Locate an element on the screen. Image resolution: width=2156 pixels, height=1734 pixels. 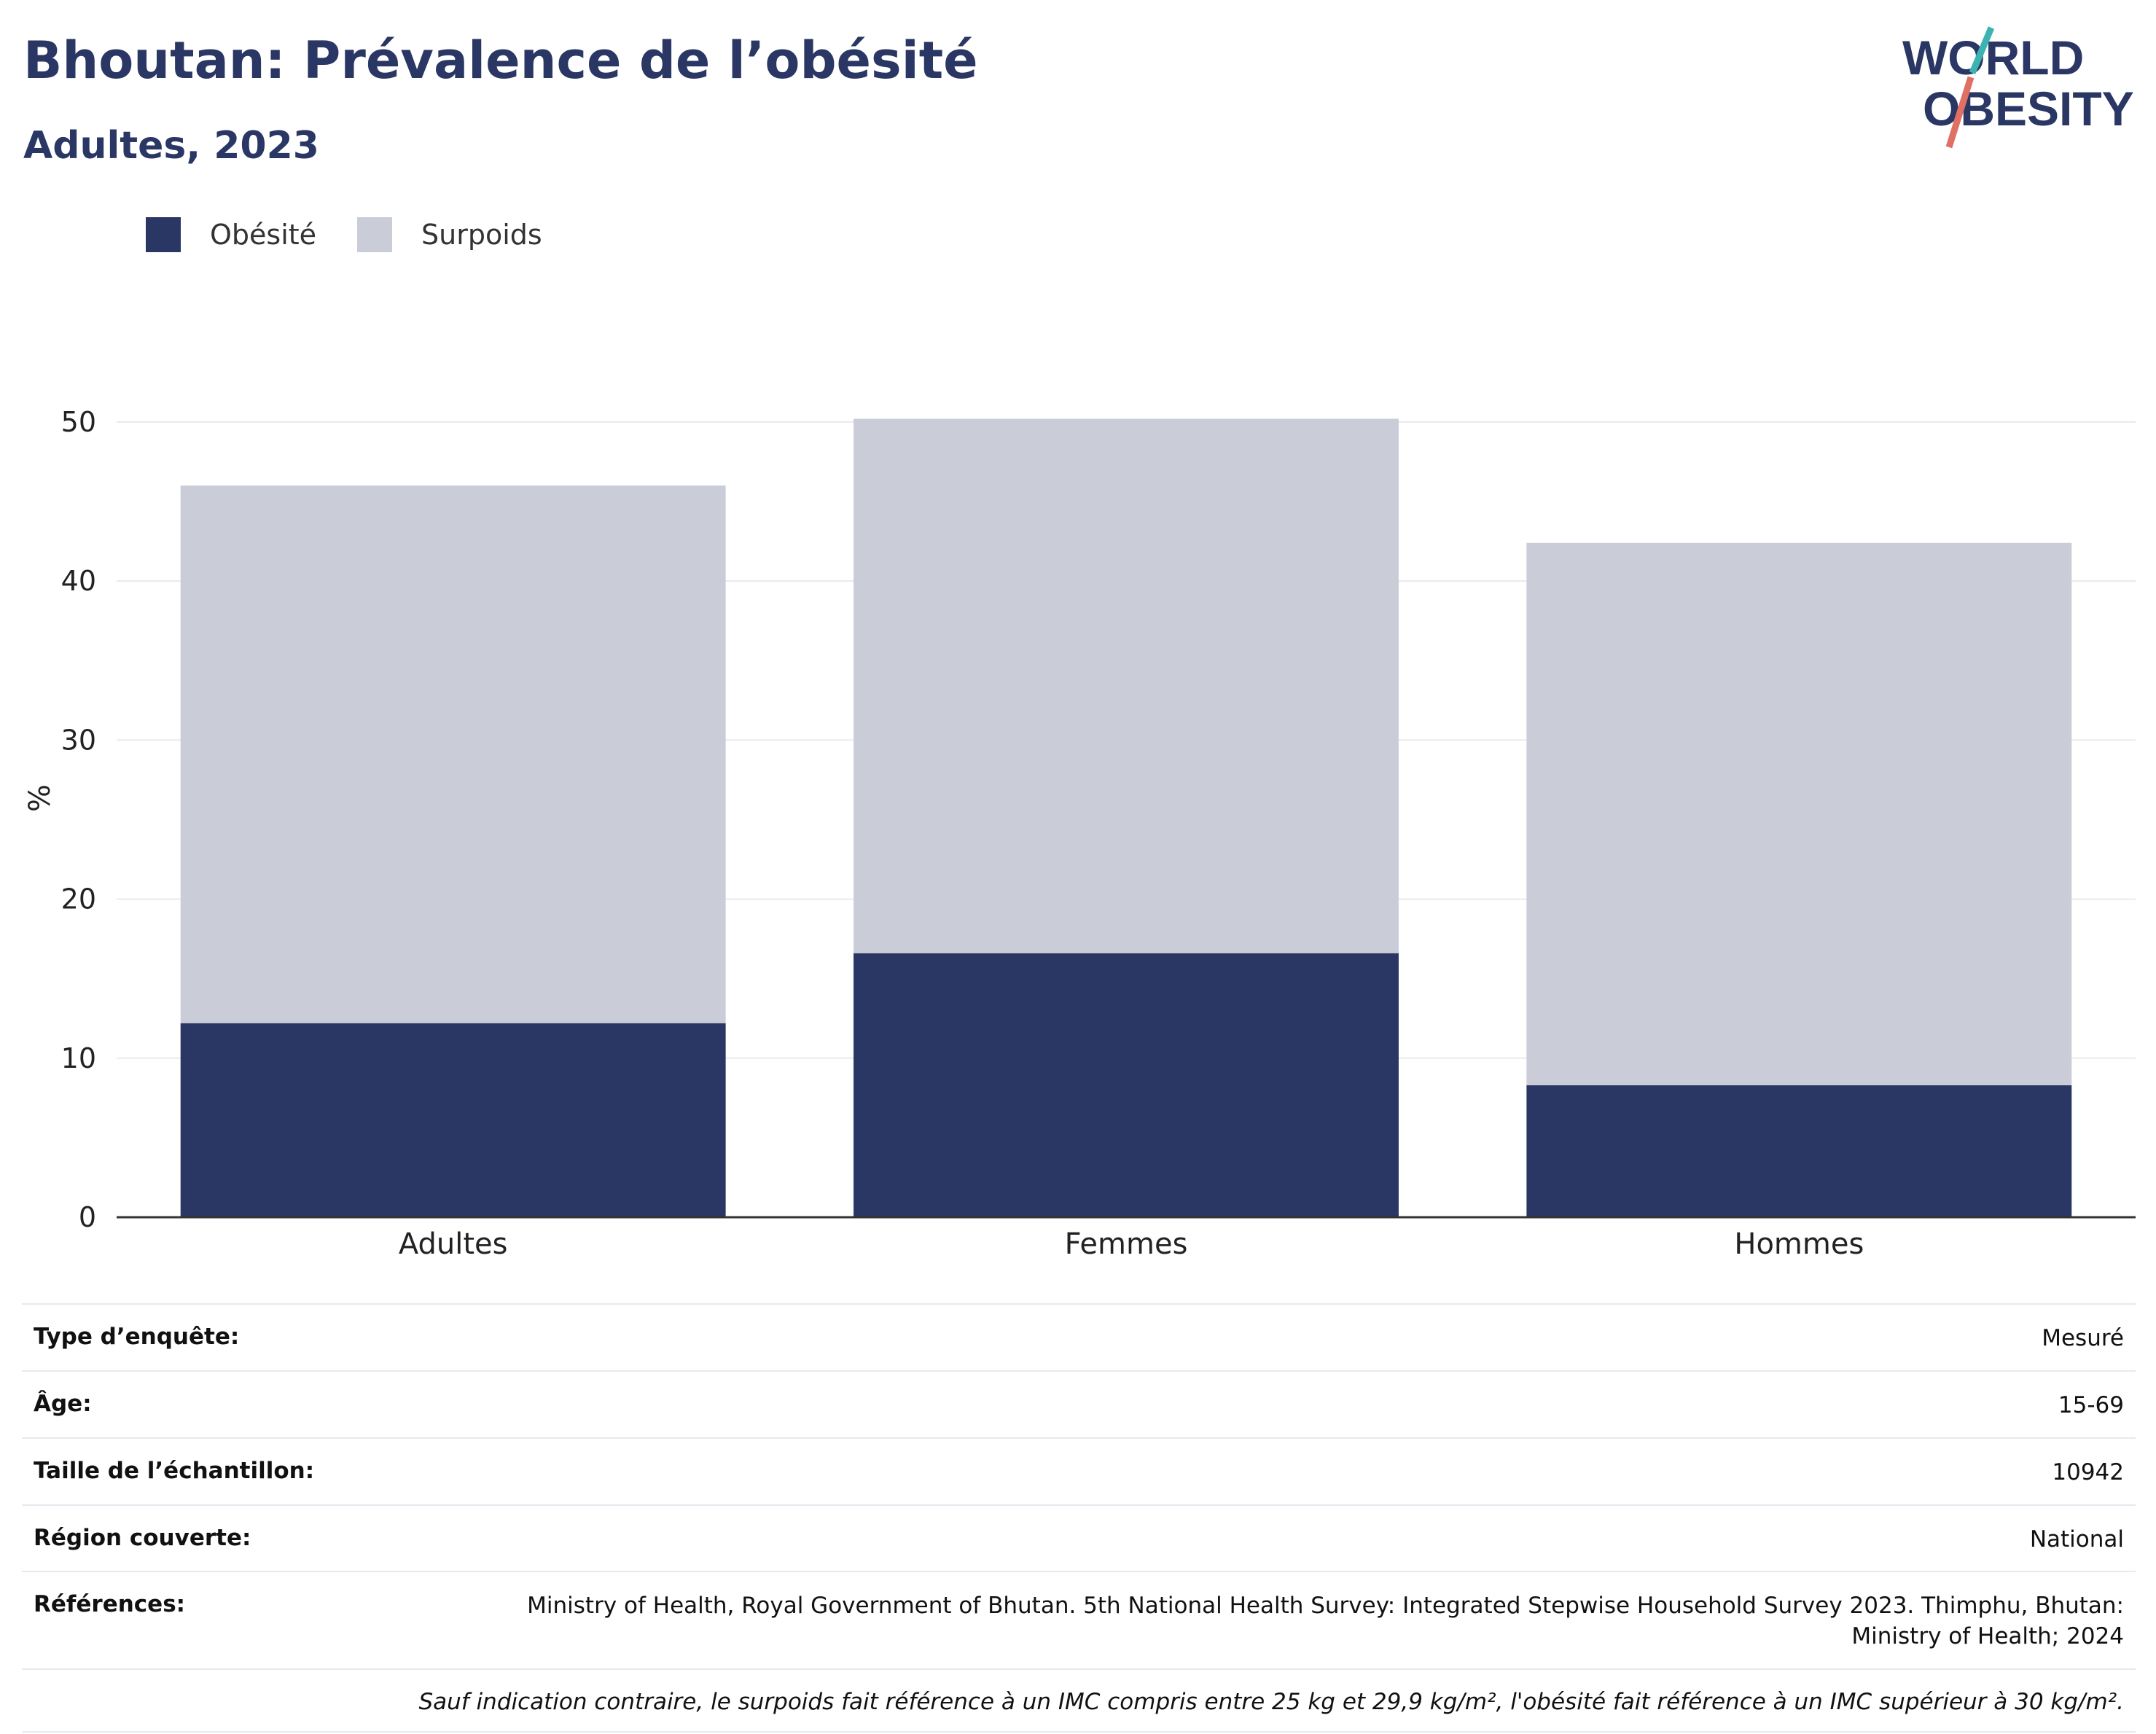
legend-label-obesity: Obésité is located at coordinates (263, 235).